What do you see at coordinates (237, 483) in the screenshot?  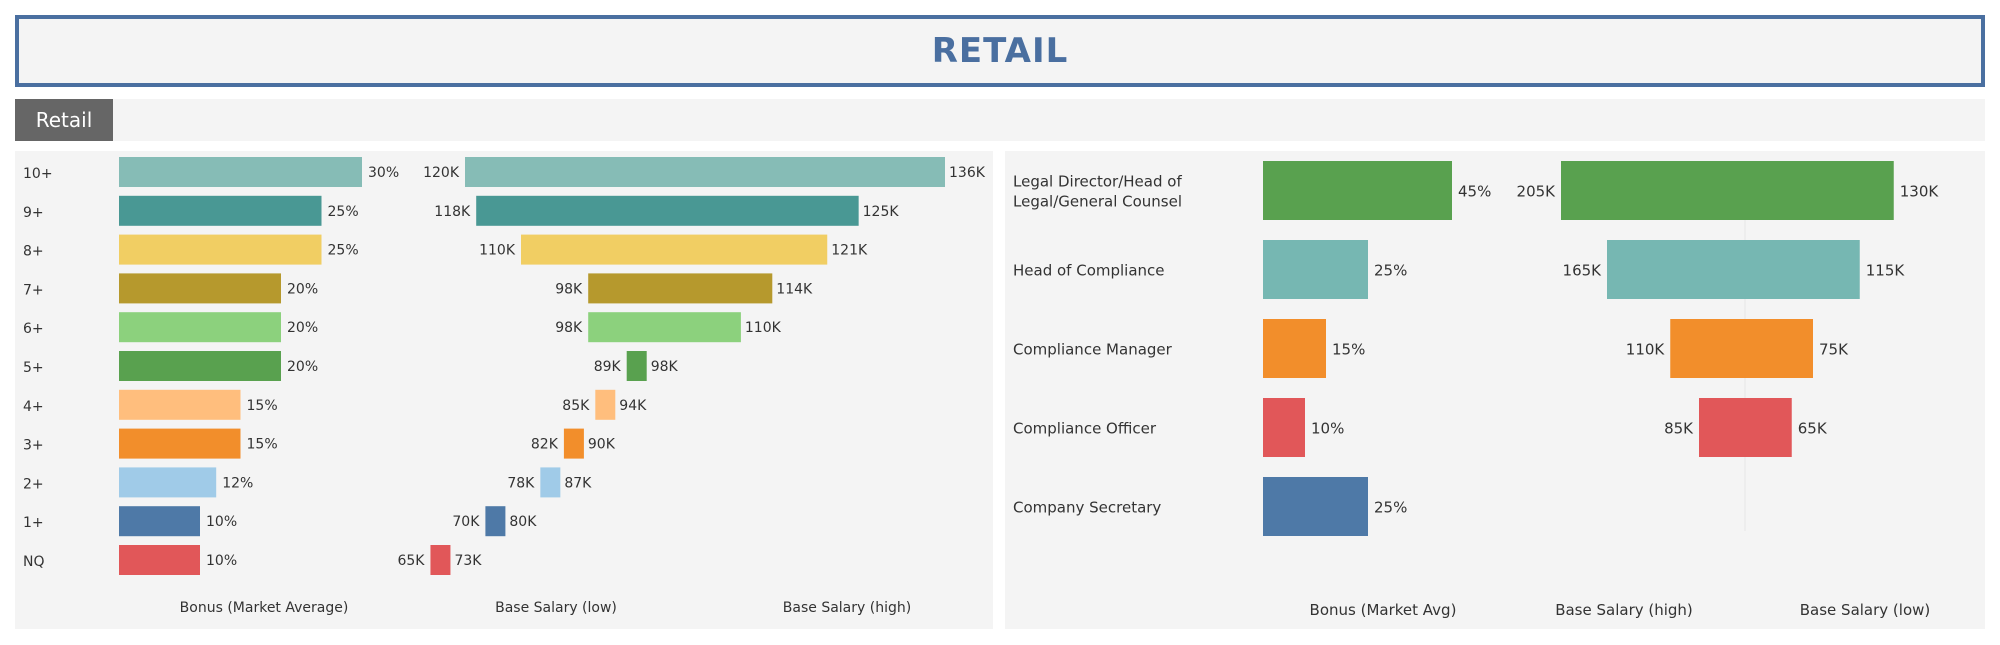 I see `bonus-value-label: 12%` at bounding box center [237, 483].